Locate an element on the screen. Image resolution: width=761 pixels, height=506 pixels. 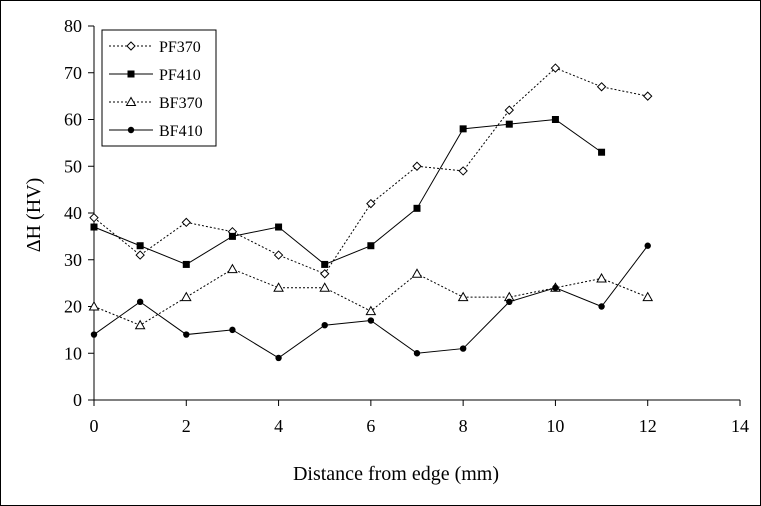
legend-label-bf370: BF370 is located at coordinates (181, 103).